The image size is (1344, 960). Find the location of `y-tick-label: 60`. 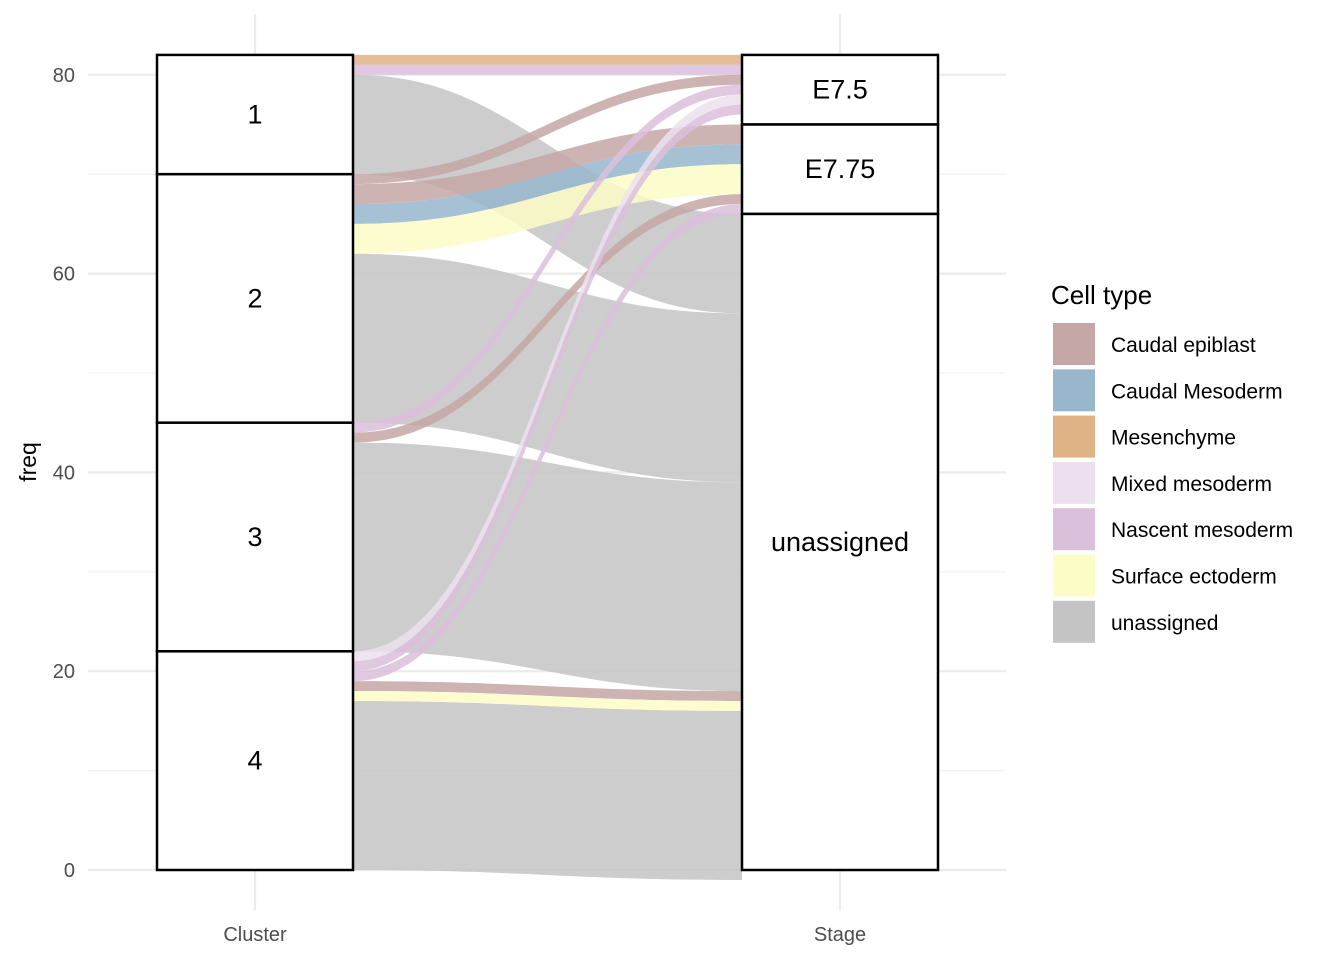

y-tick-label: 60 is located at coordinates (64, 275).